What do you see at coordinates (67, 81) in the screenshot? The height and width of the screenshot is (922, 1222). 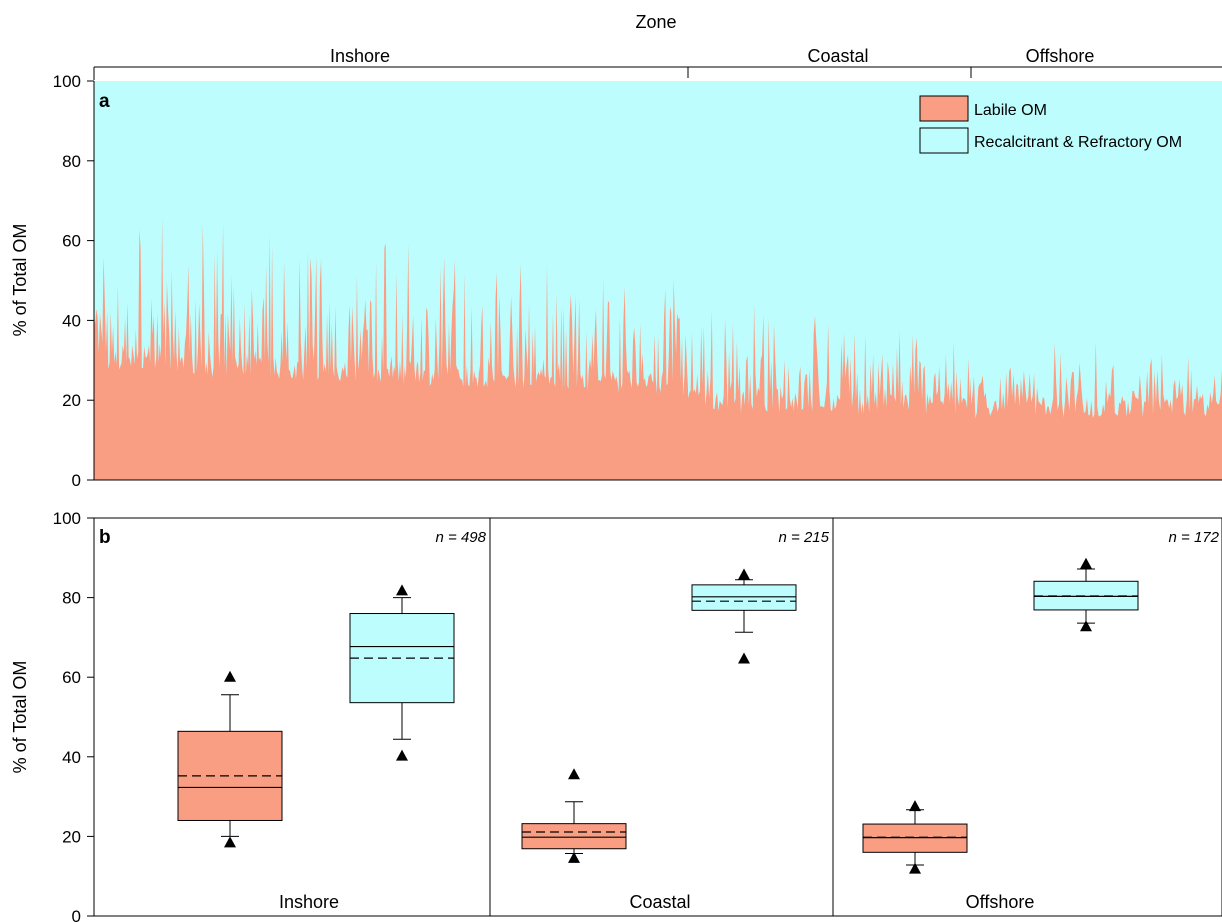 I see `panel-a-y-tick-label: 100` at bounding box center [67, 81].